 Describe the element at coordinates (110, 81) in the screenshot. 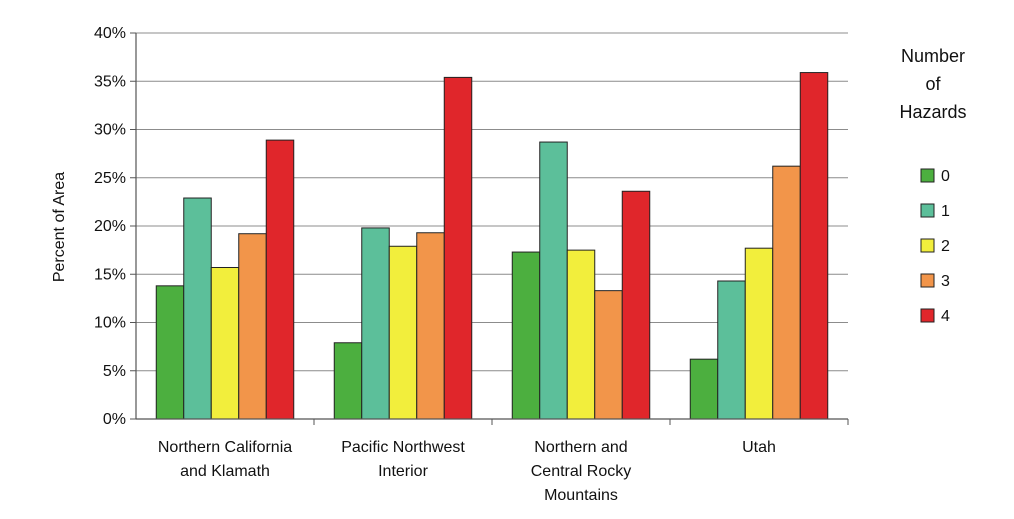

I see `y-tick-label: 35%` at that location.